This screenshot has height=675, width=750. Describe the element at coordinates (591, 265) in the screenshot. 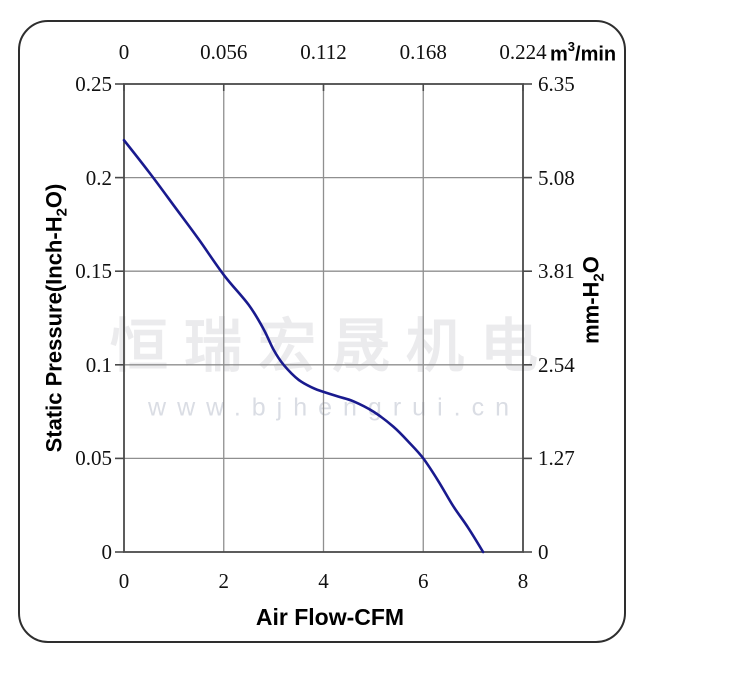

I see `right-axis-title-text-end: O` at that location.